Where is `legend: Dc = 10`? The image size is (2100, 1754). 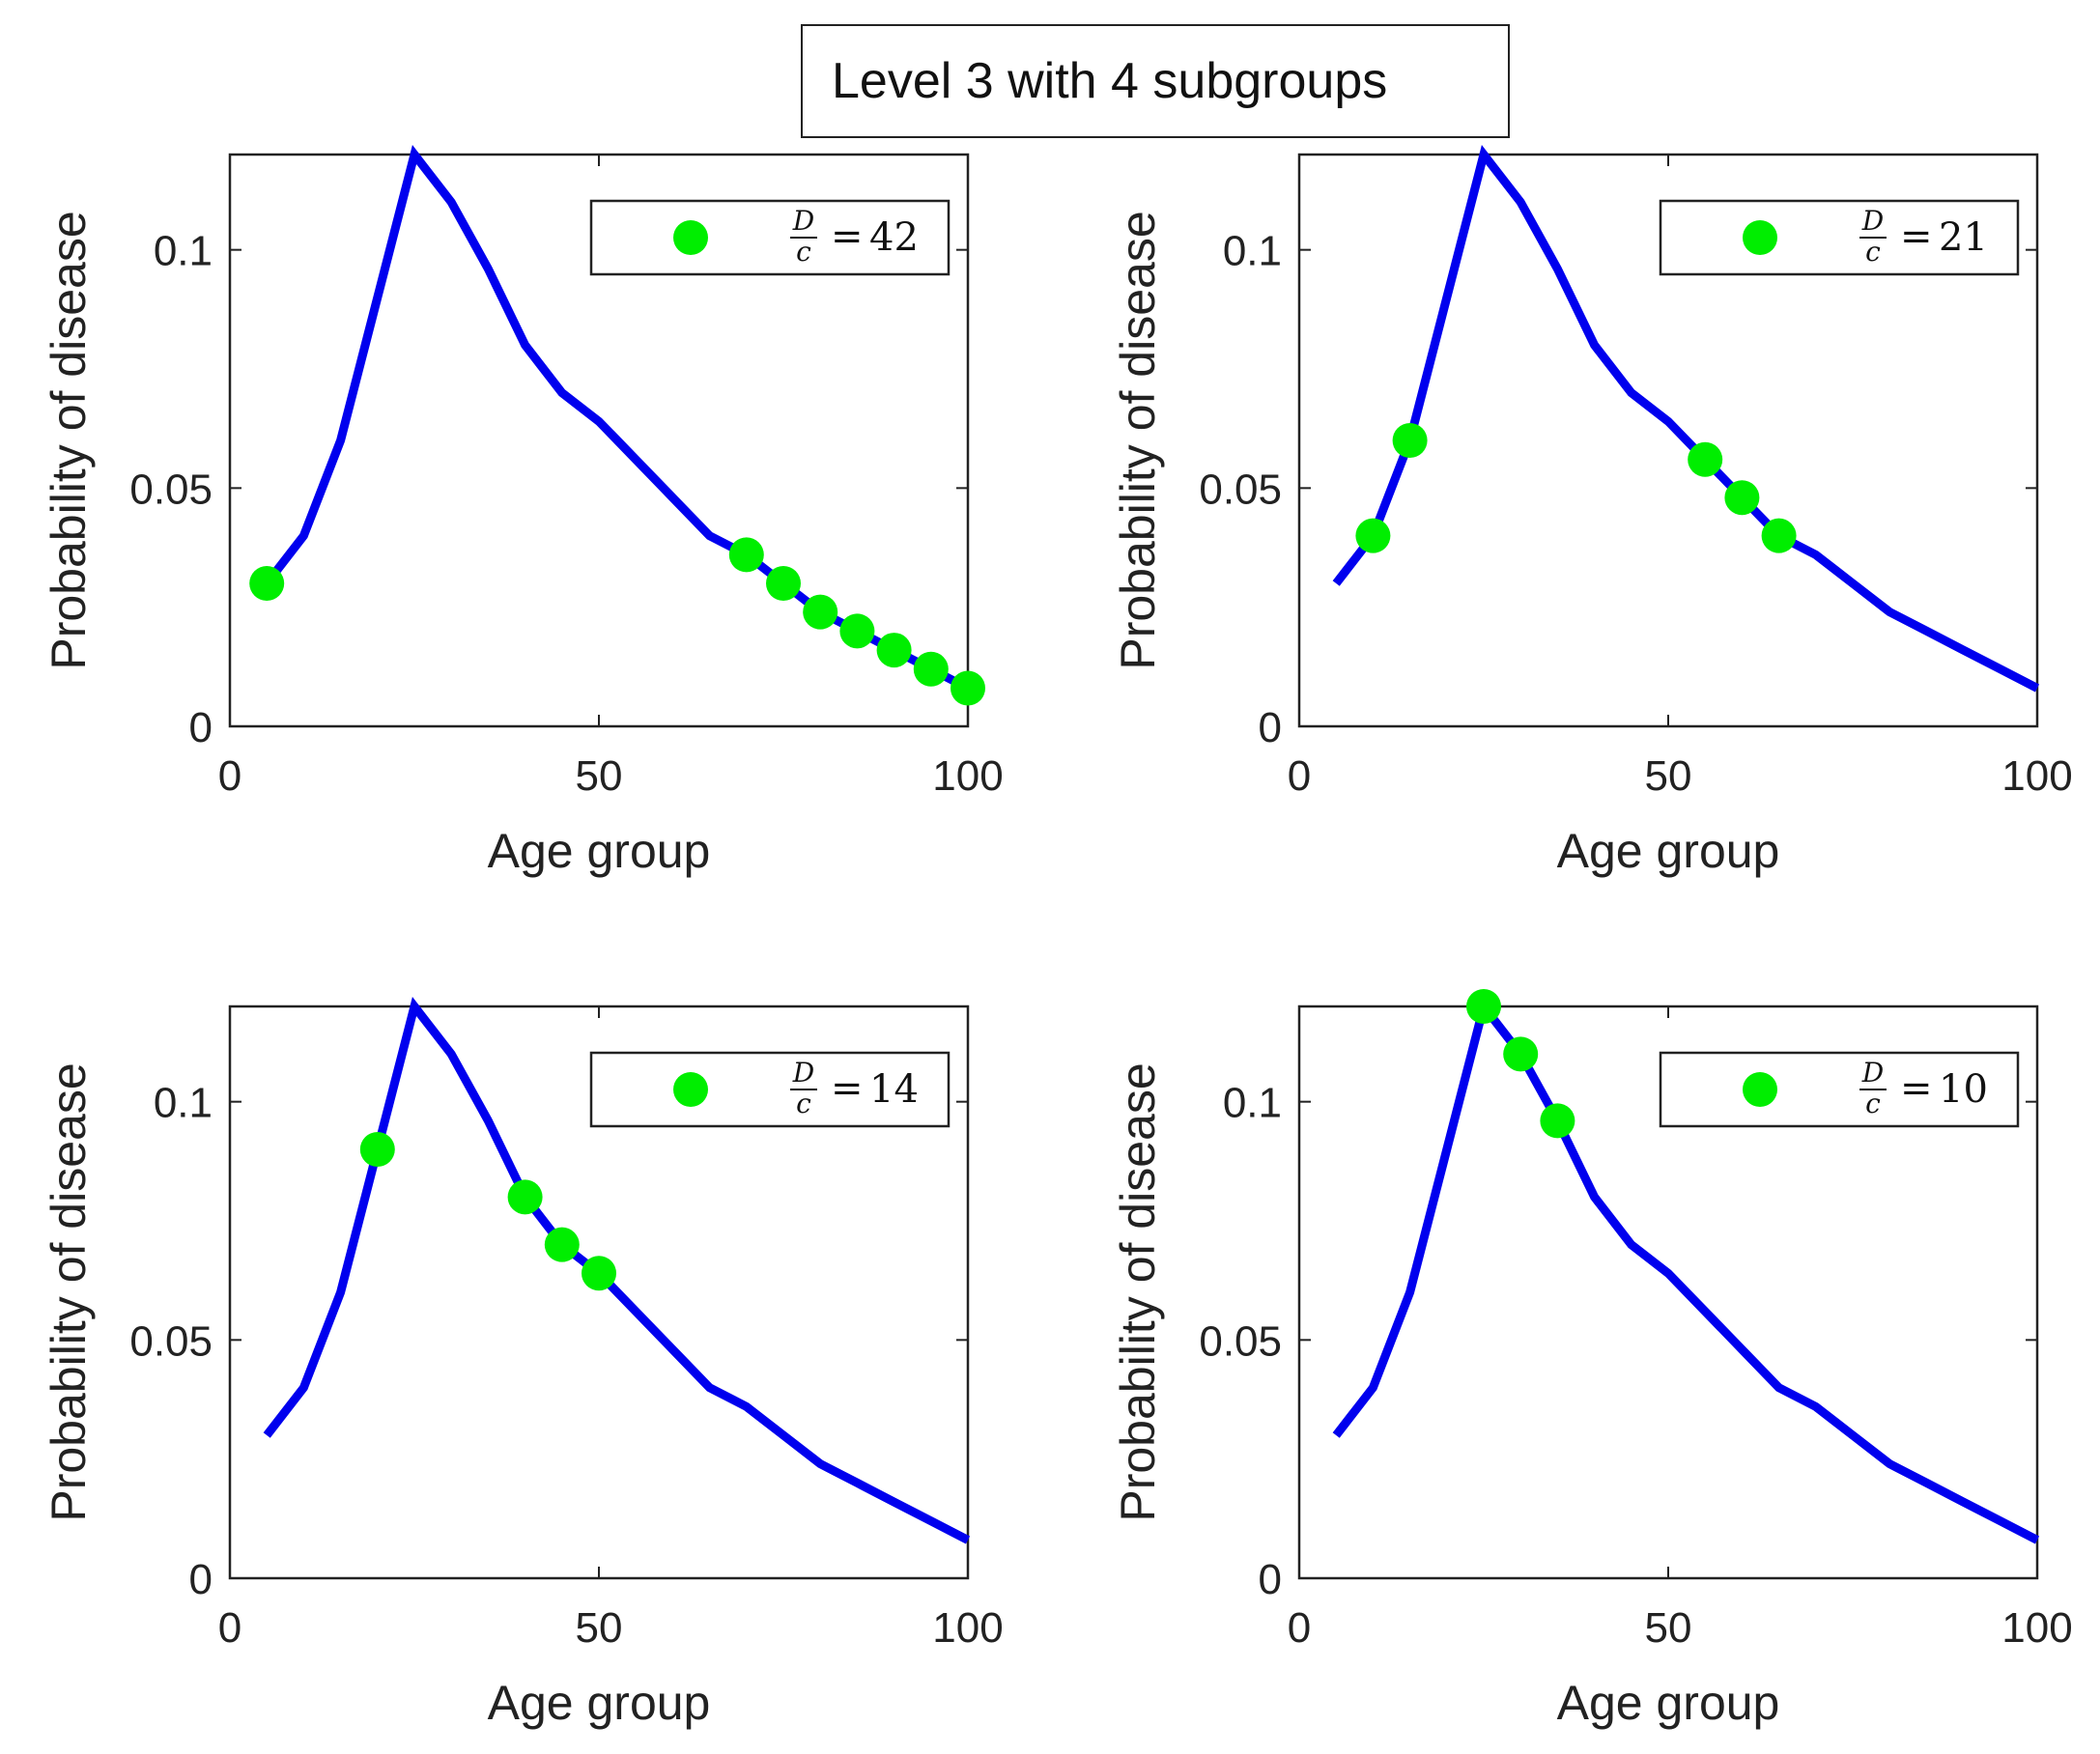 legend: Dc = 10 is located at coordinates (1839, 1089).